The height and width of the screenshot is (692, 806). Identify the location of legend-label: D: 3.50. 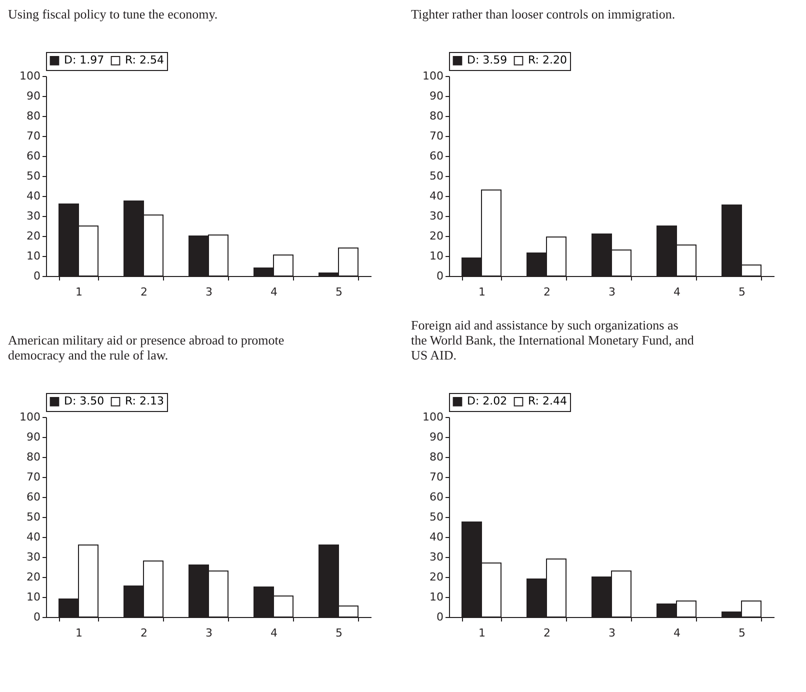
(84, 401).